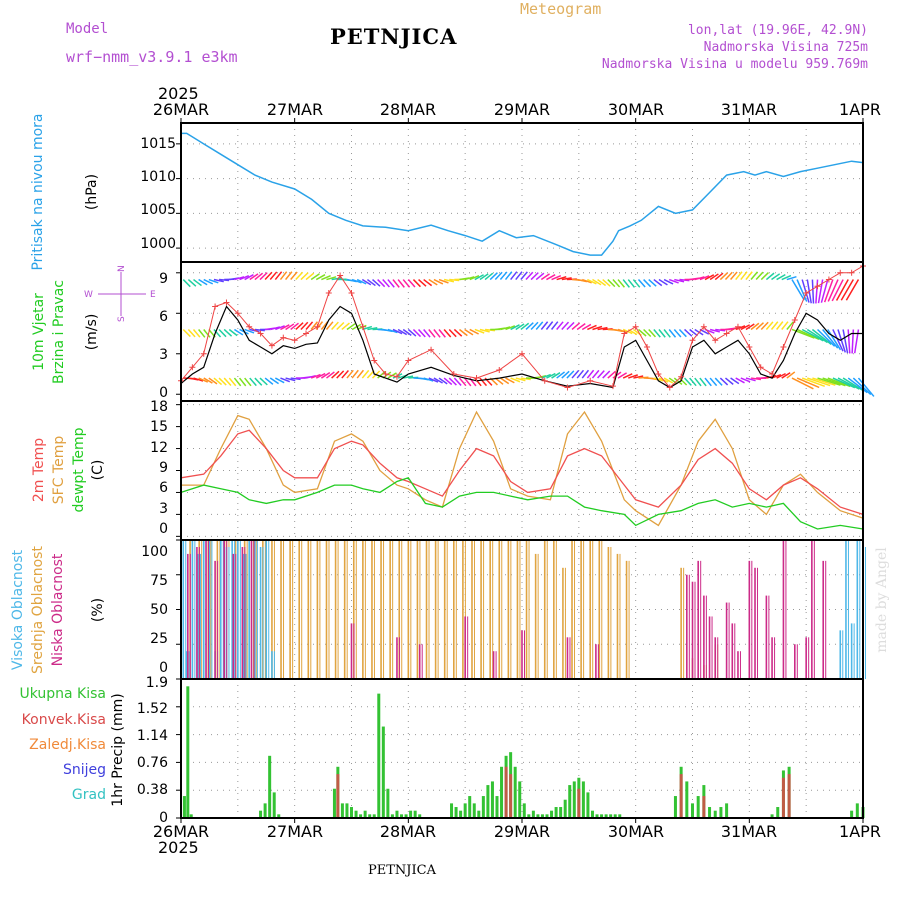 Image resolution: width=900 pixels, height=900 pixels. What do you see at coordinates (159, 610) in the screenshot?
I see `cloud-tick: 50` at bounding box center [159, 610].